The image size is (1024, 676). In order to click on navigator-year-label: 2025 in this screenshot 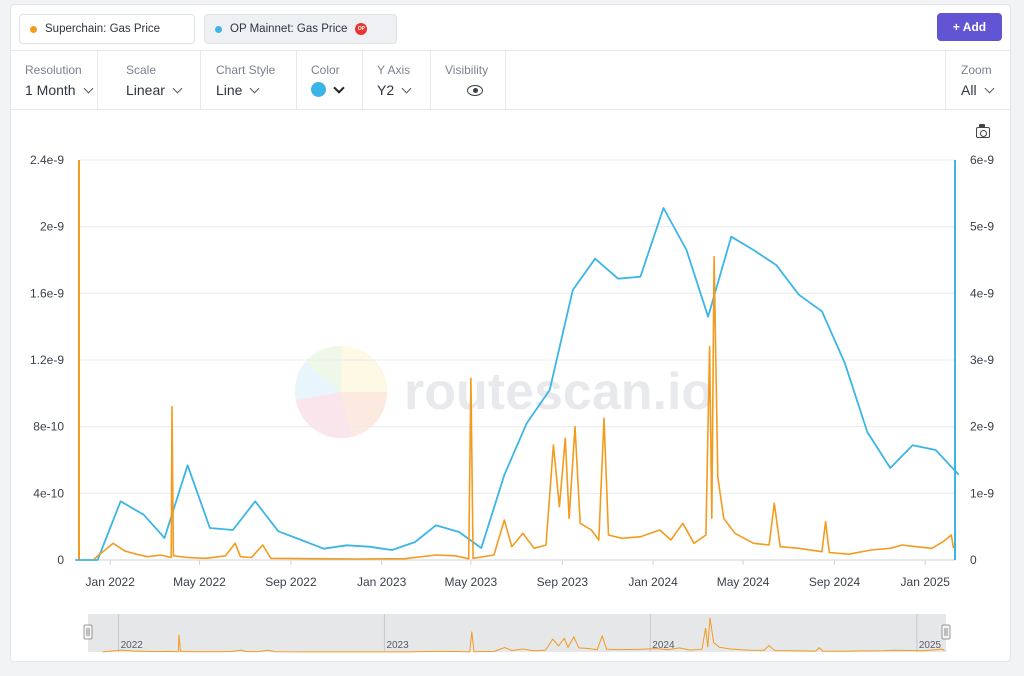, I will do `click(930, 645)`.